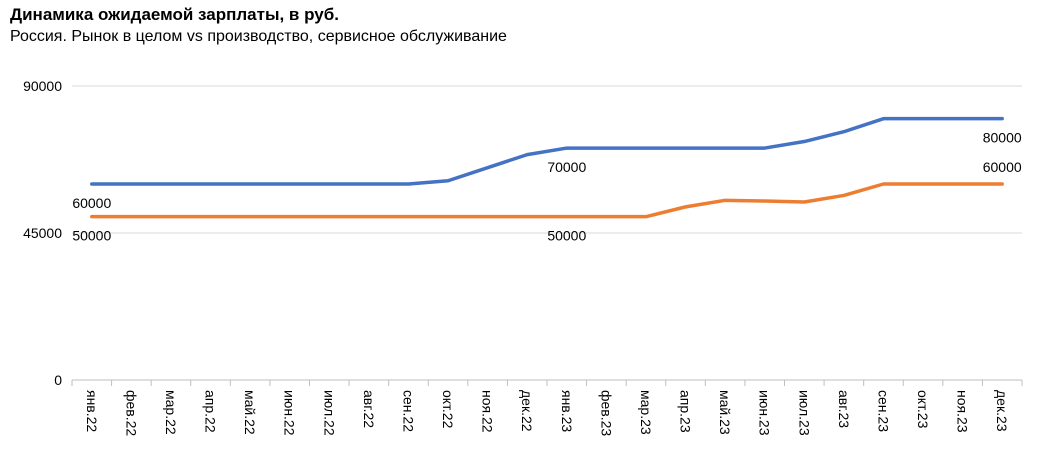 Image resolution: width=1045 pixels, height=459 pixels. Describe the element at coordinates (923, 409) in the screenshot. I see `x-tick-label: окт.23` at that location.